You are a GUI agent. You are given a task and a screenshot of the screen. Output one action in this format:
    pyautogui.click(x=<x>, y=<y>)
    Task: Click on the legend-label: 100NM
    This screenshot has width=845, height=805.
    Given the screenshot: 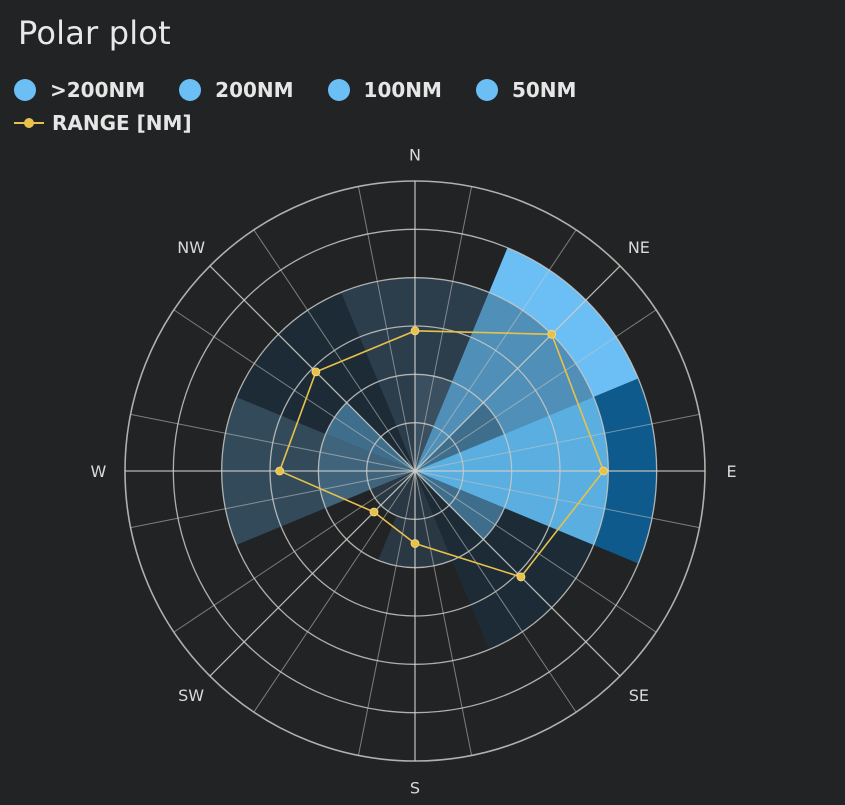 What is the action you would take?
    pyautogui.click(x=402, y=90)
    